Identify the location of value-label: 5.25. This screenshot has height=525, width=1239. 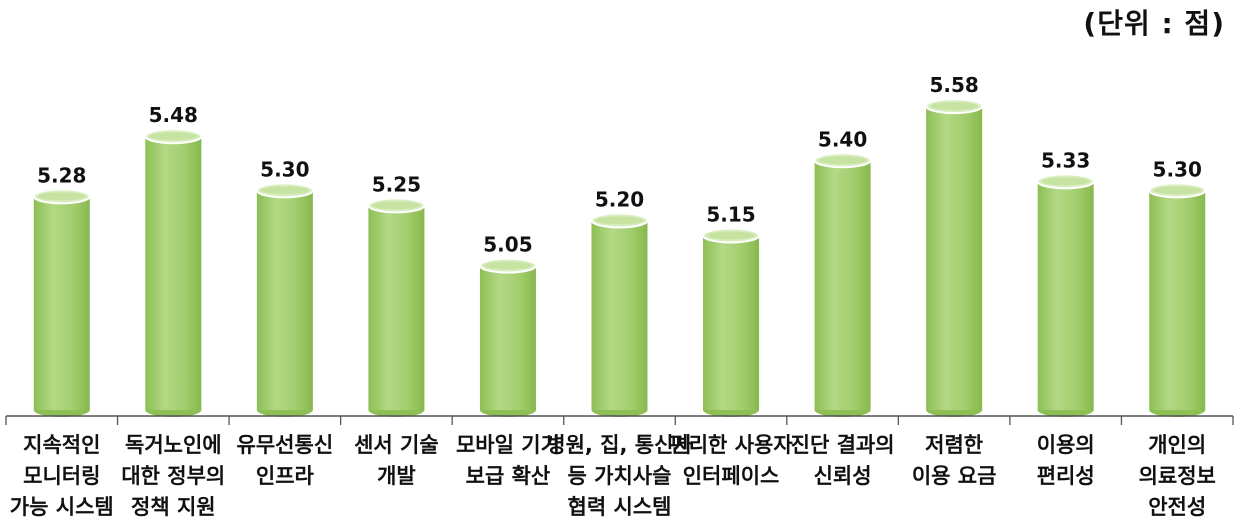
(396, 184).